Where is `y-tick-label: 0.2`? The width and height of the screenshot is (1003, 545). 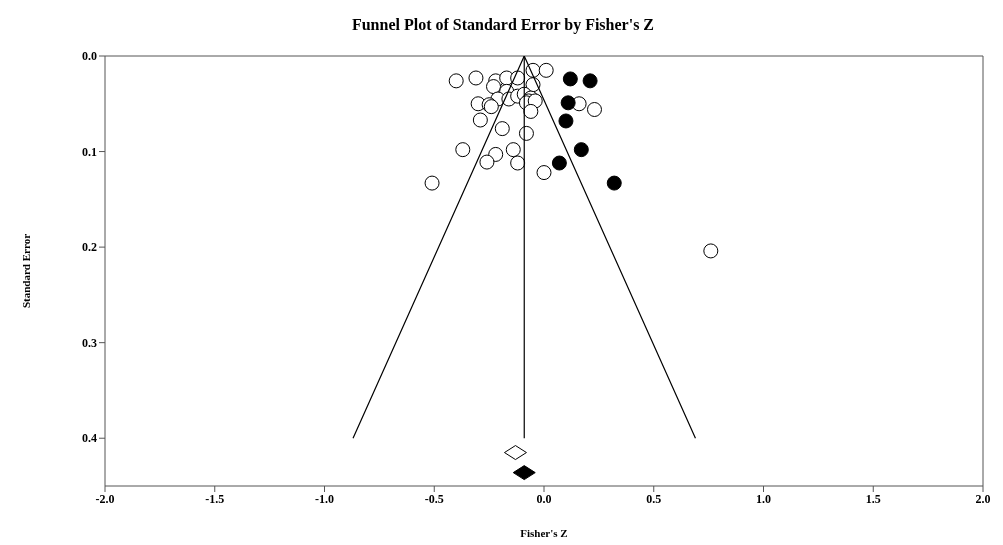 y-tick-label: 0.2 is located at coordinates (89, 247).